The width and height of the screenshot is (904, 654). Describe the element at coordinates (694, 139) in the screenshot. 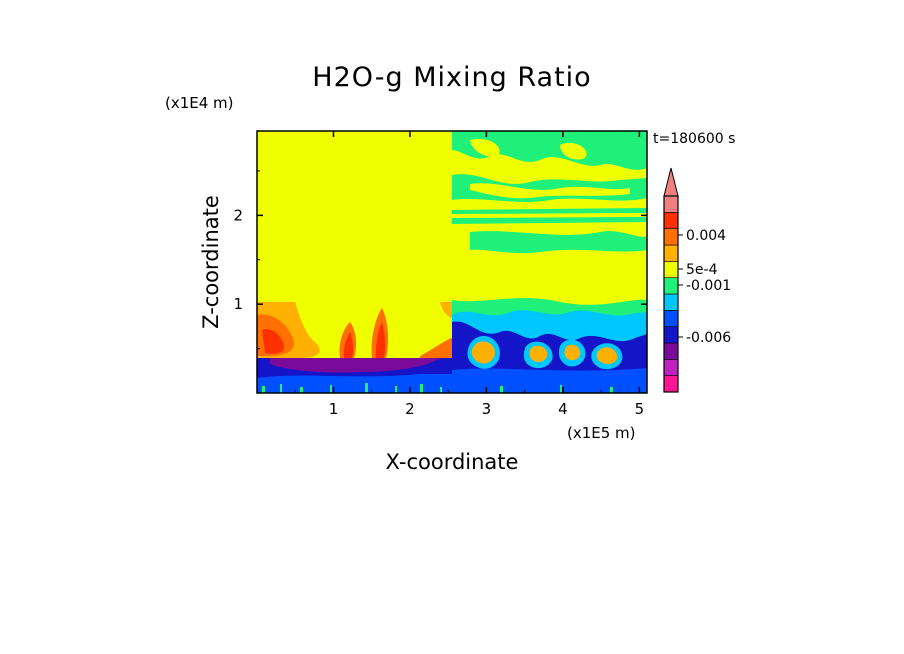

I see `time-label: t=180600 s` at that location.